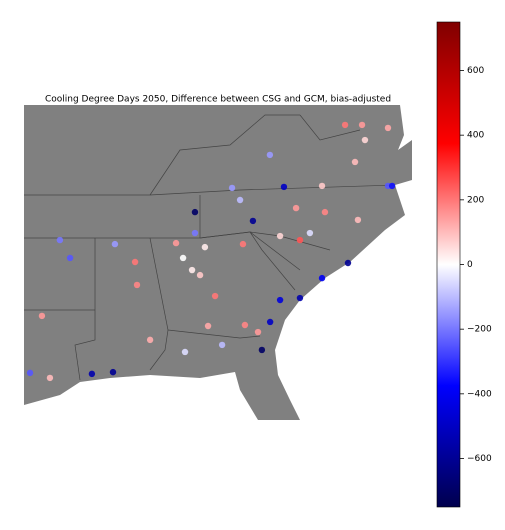  What do you see at coordinates (479, 330) in the screenshot?
I see `colorbar-tick-label: −200` at bounding box center [479, 330].